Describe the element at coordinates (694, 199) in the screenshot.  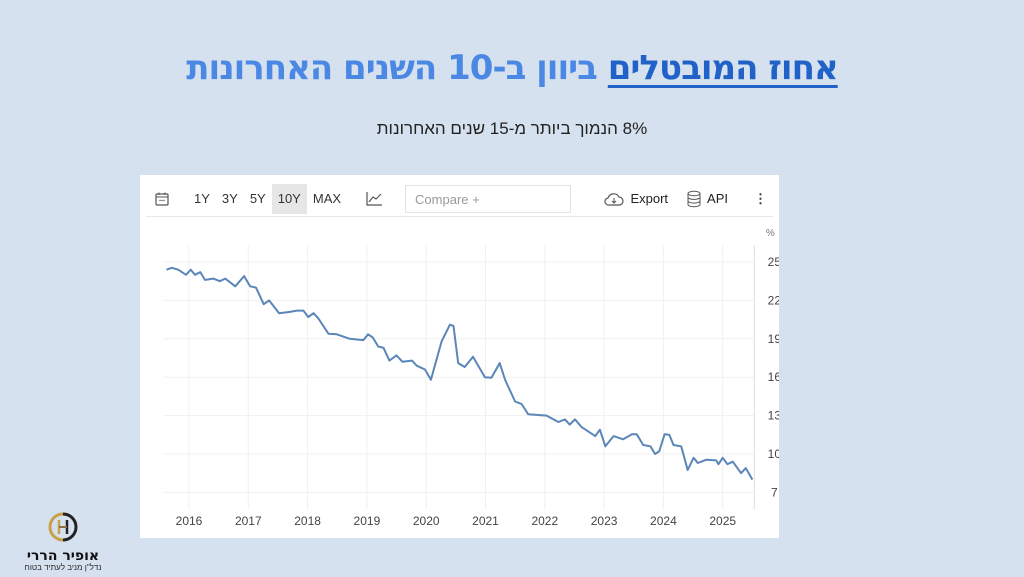
I see `database-icon` at that location.